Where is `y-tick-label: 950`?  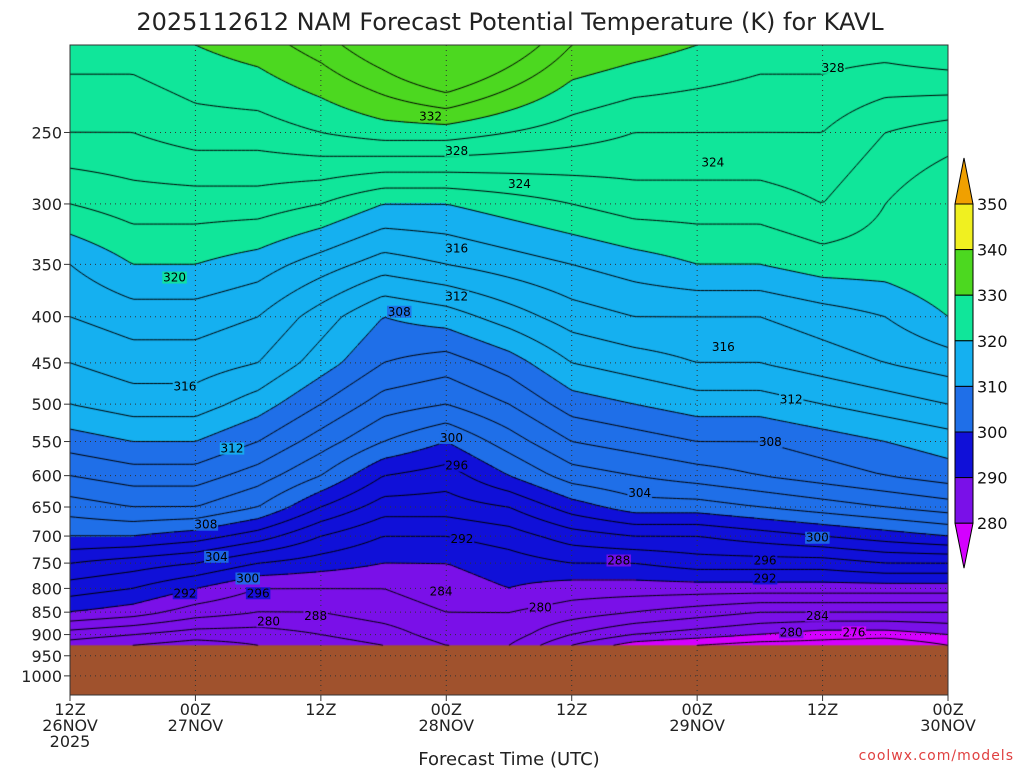
y-tick-label: 950 is located at coordinates (46, 656).